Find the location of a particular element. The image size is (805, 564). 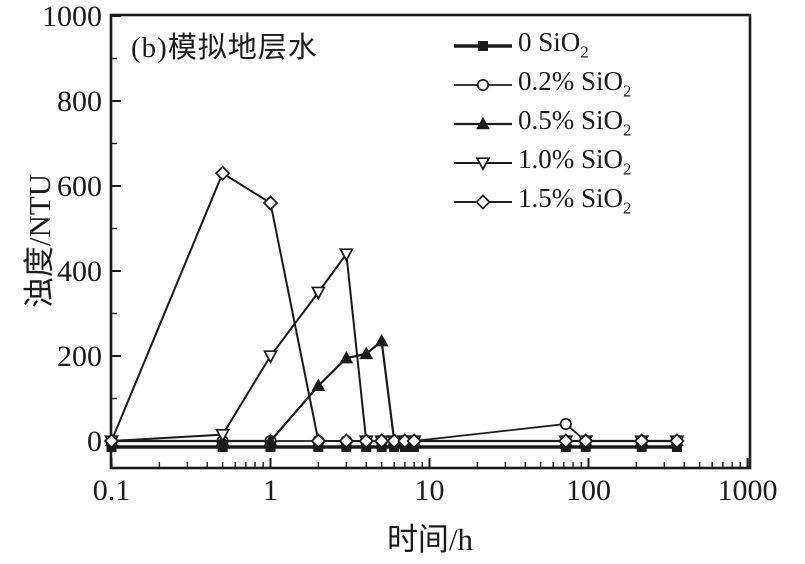

y-axis-title: 浊度/NTU is located at coordinates (39, 241).